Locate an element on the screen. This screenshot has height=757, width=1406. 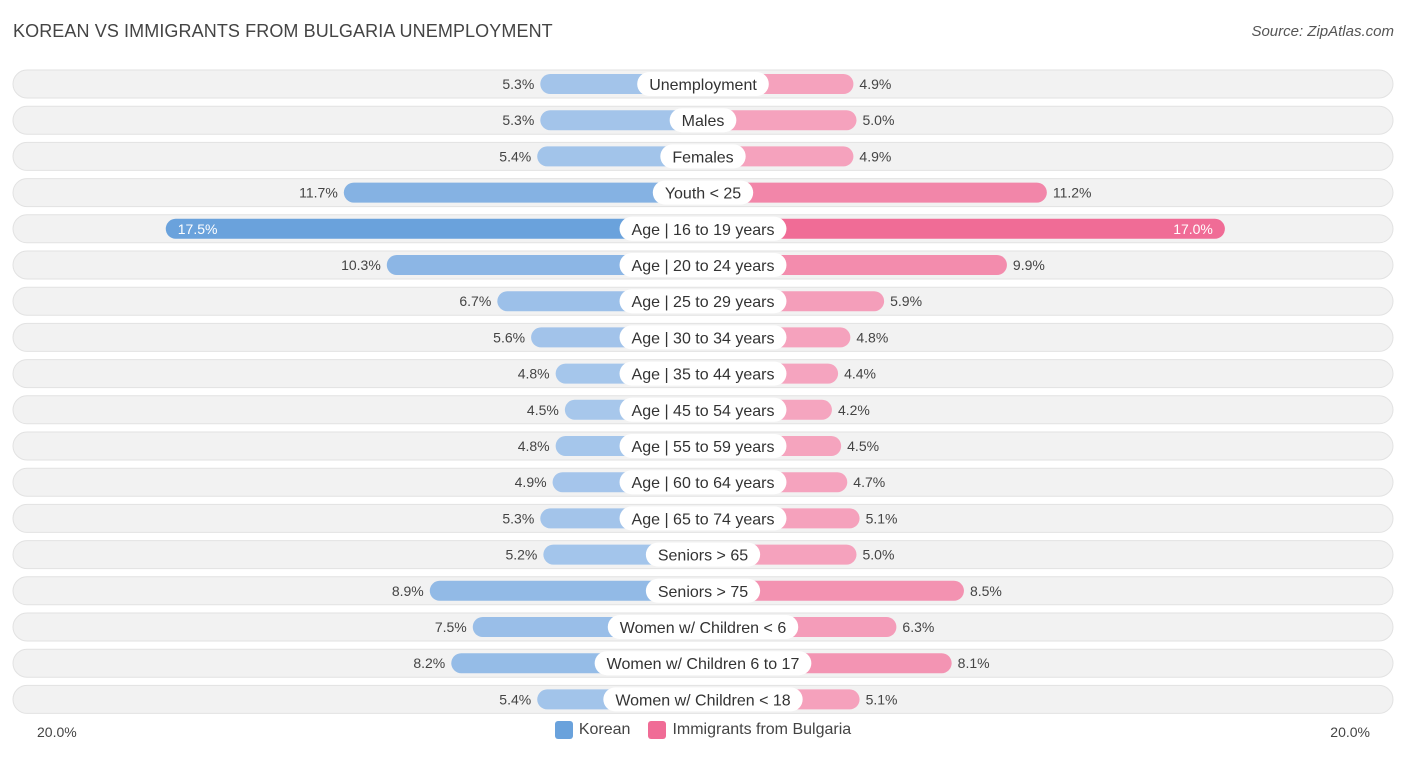
value-label-korean: 7.5% is located at coordinates (451, 627).